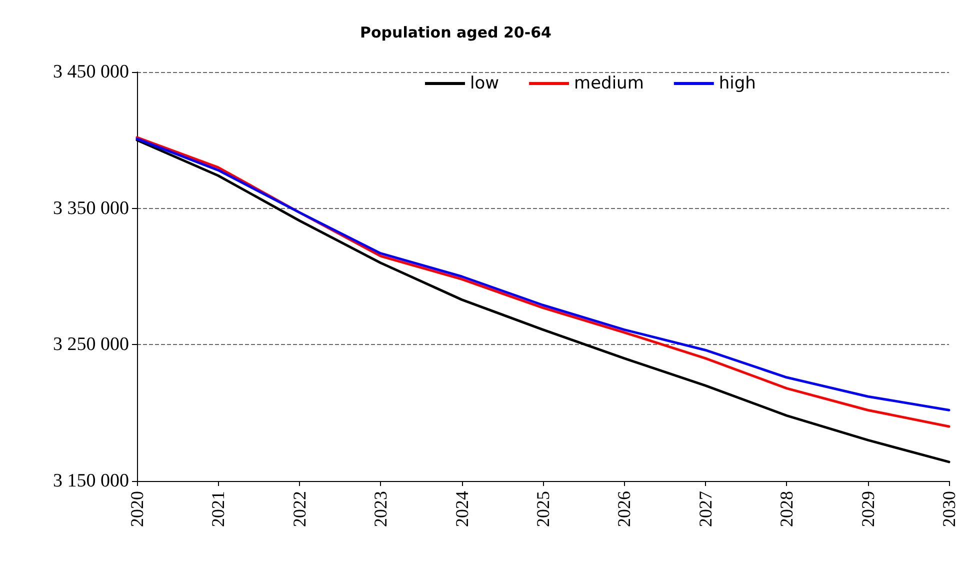 Image resolution: width=958 pixels, height=571 pixels. What do you see at coordinates (948, 509) in the screenshot?
I see `x-tick-label: 2030` at bounding box center [948, 509].